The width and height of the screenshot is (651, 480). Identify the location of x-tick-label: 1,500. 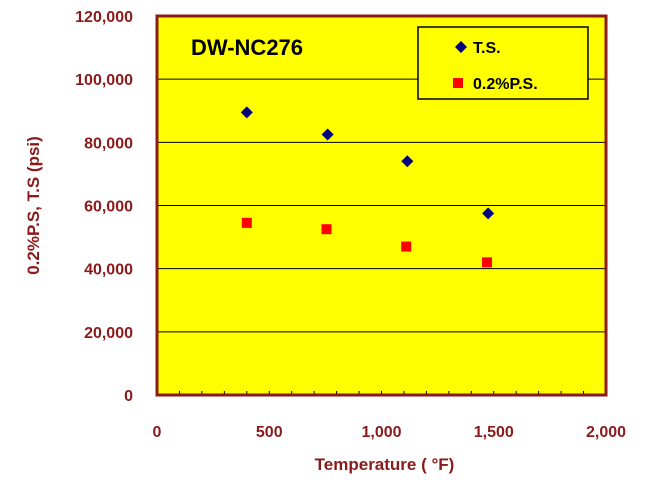
(494, 432).